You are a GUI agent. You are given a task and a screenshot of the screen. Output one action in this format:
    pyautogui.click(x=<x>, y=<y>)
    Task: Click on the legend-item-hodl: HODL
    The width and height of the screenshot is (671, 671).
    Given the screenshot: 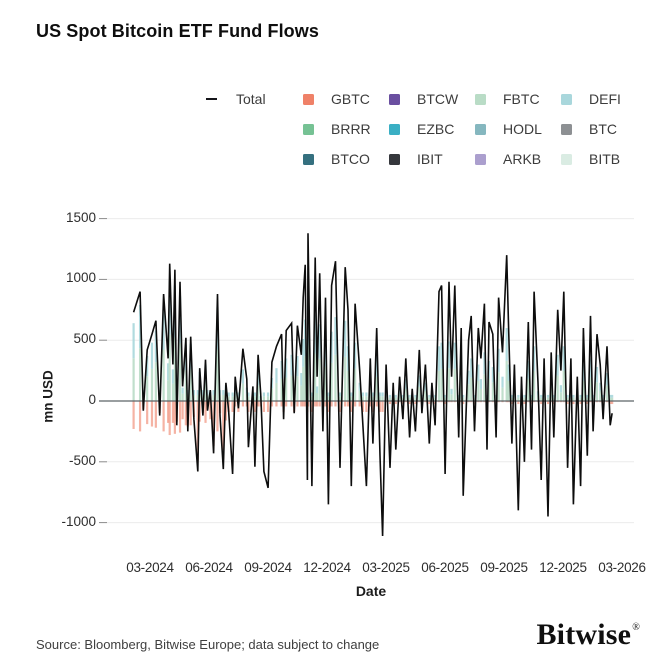 What is the action you would take?
    pyautogui.click(x=518, y=129)
    